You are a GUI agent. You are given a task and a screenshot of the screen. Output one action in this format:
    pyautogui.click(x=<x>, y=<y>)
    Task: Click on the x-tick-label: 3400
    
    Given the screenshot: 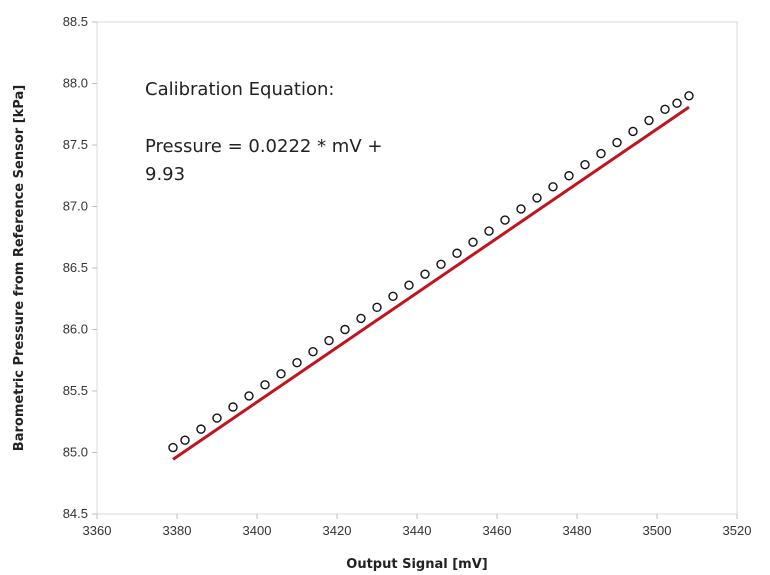 What is the action you would take?
    pyautogui.click(x=257, y=530)
    